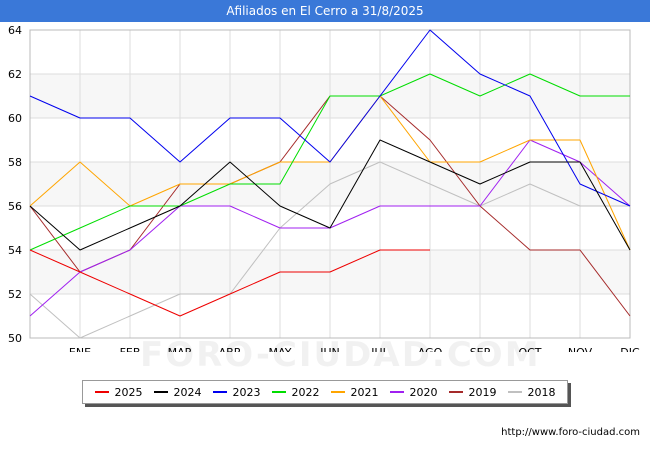 This screenshot has height=450, width=650. I want to click on y-tick-label: 58, so click(15, 162).